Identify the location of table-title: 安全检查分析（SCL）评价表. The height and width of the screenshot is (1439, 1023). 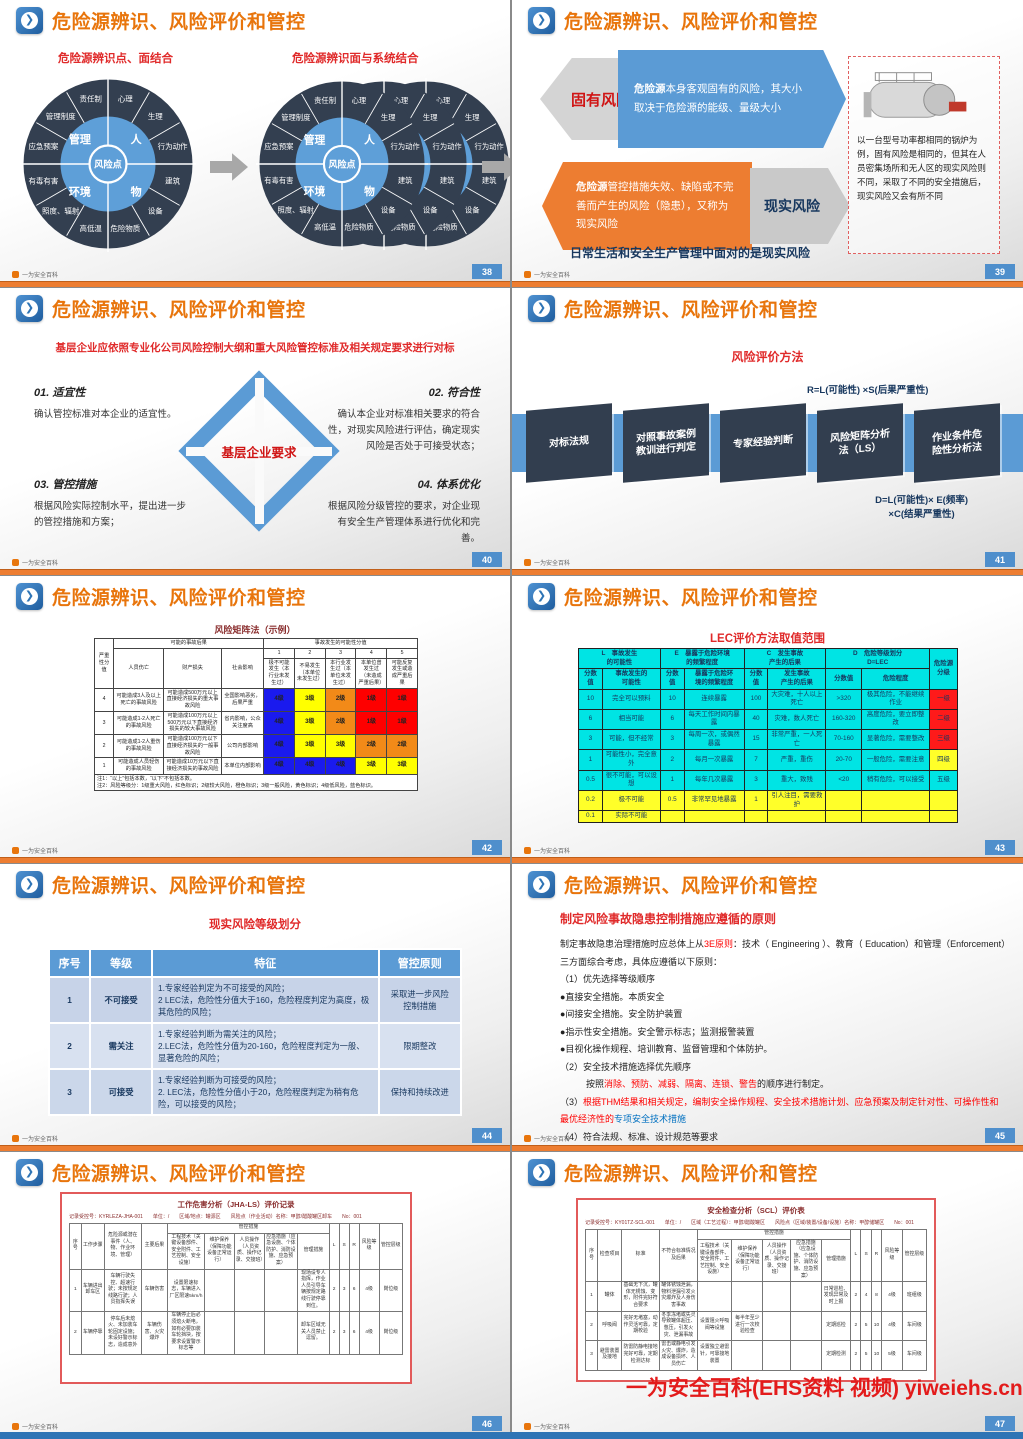
(756, 1210).